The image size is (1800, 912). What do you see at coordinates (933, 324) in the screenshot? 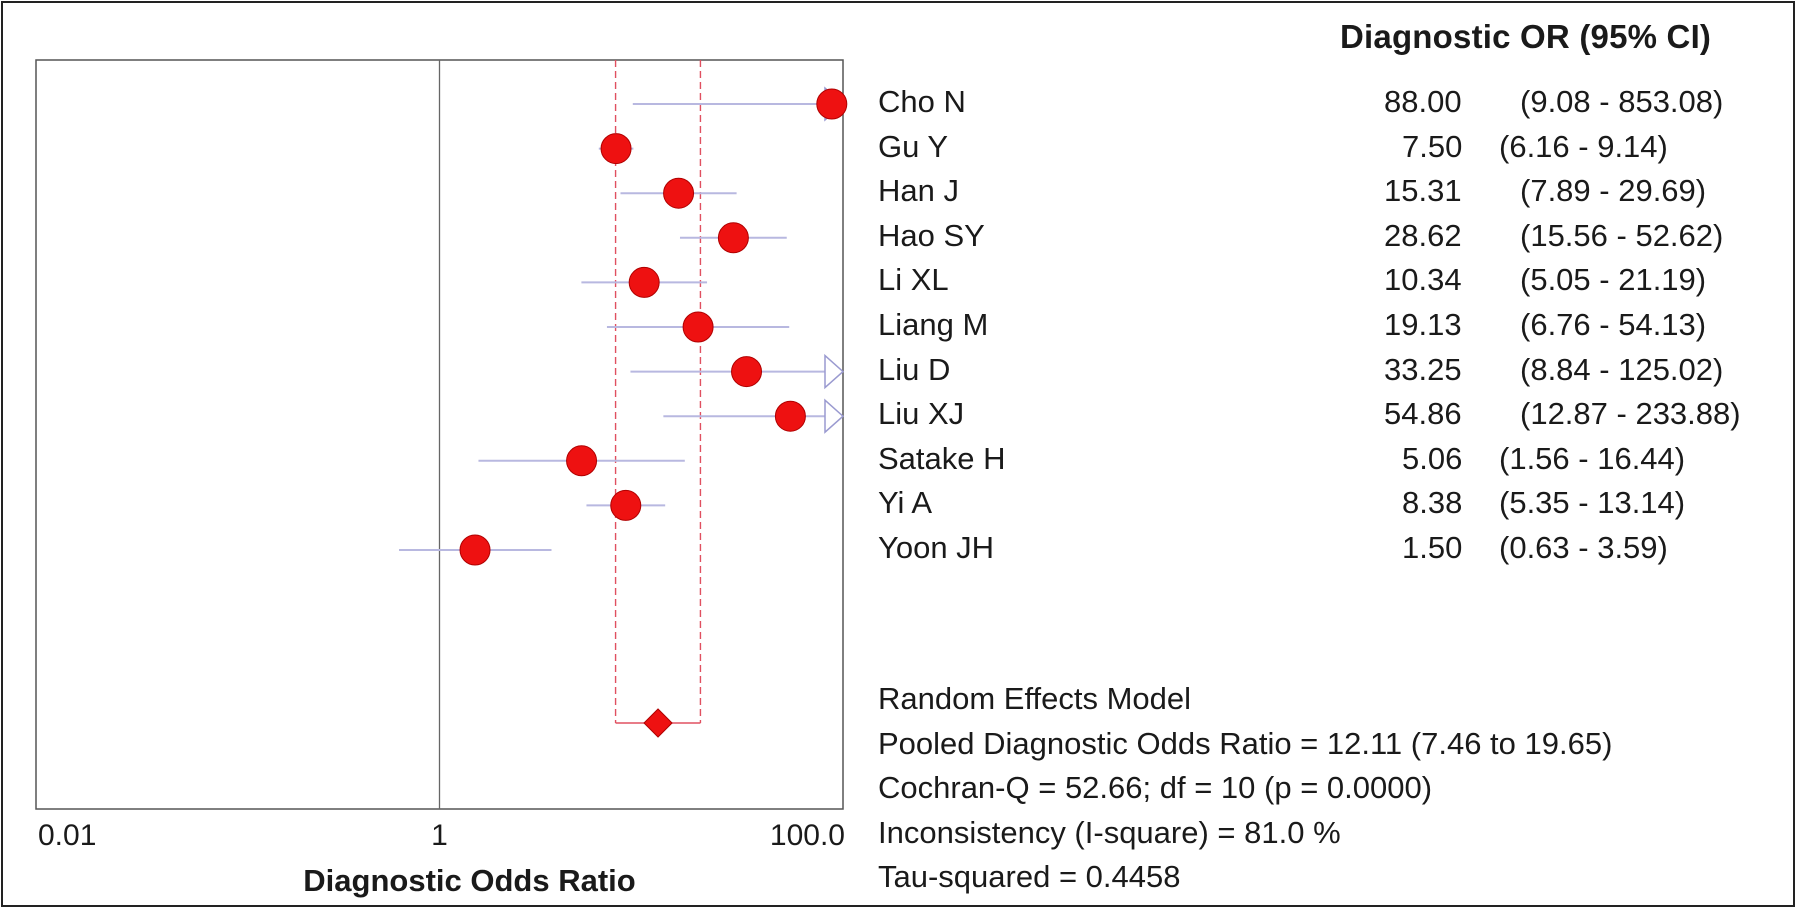
I see `study-name: Liang M` at bounding box center [933, 324].